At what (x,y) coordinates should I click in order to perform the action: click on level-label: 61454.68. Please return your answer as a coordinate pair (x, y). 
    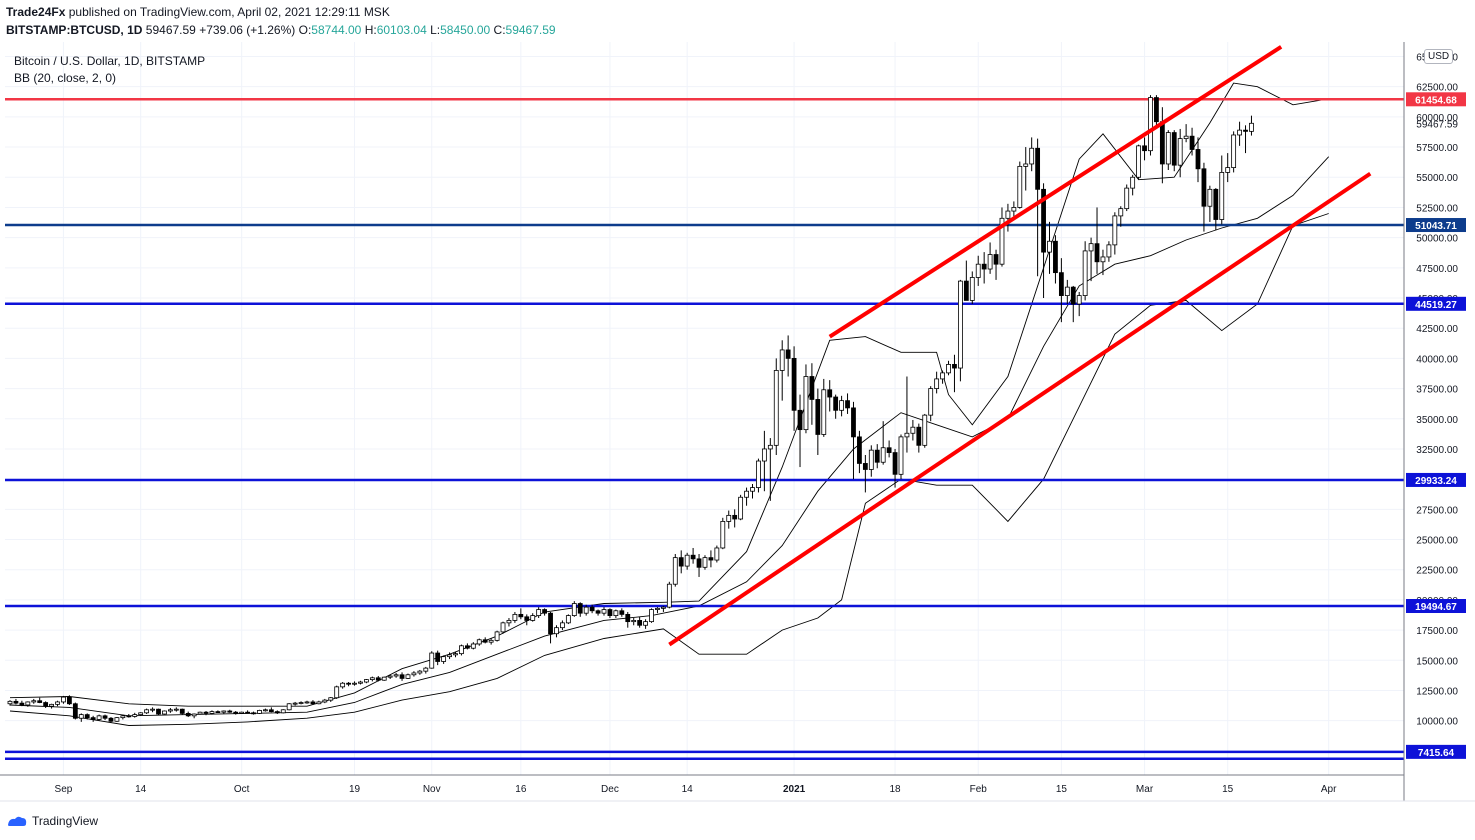
    Looking at the image, I should click on (1436, 100).